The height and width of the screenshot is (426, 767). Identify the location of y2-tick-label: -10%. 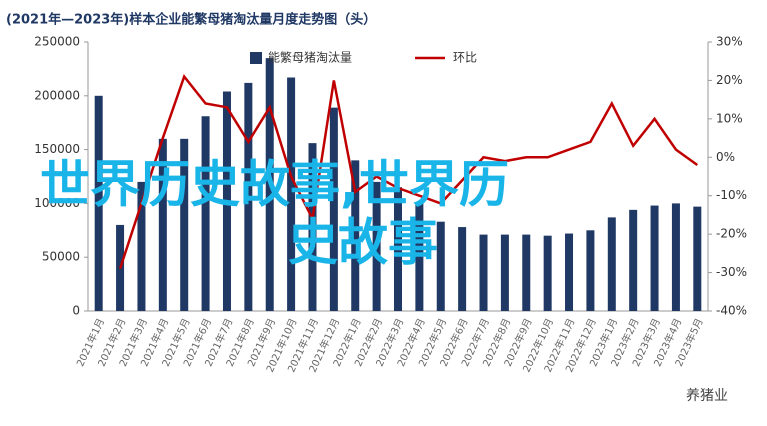
(731, 195).